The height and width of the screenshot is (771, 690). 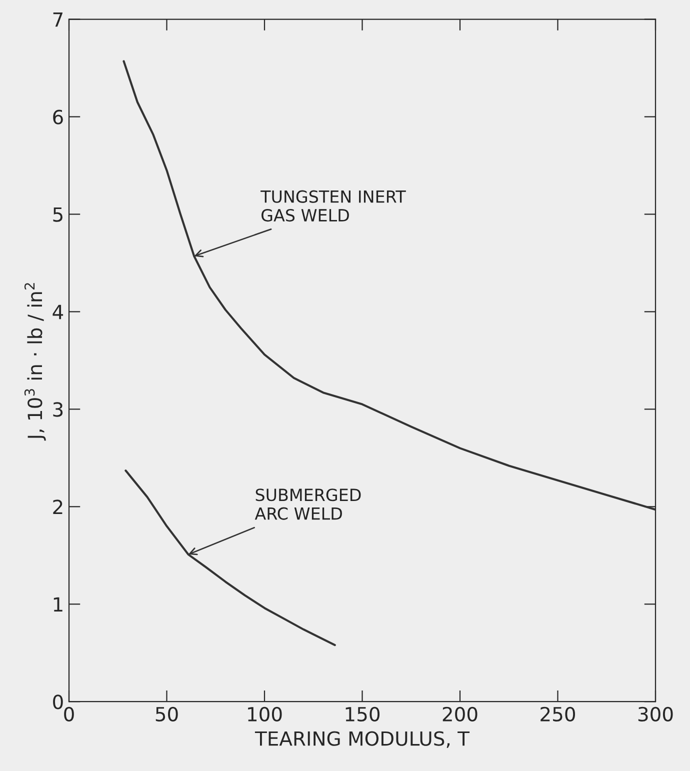 I want to click on x-tick-label: 0, so click(x=69, y=714).